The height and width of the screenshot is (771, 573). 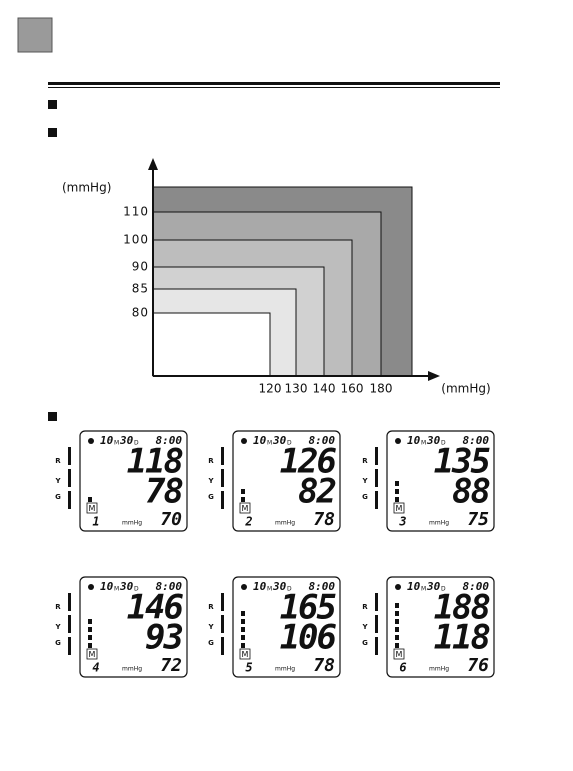 I want to click on y-arrow, so click(x=153, y=164).